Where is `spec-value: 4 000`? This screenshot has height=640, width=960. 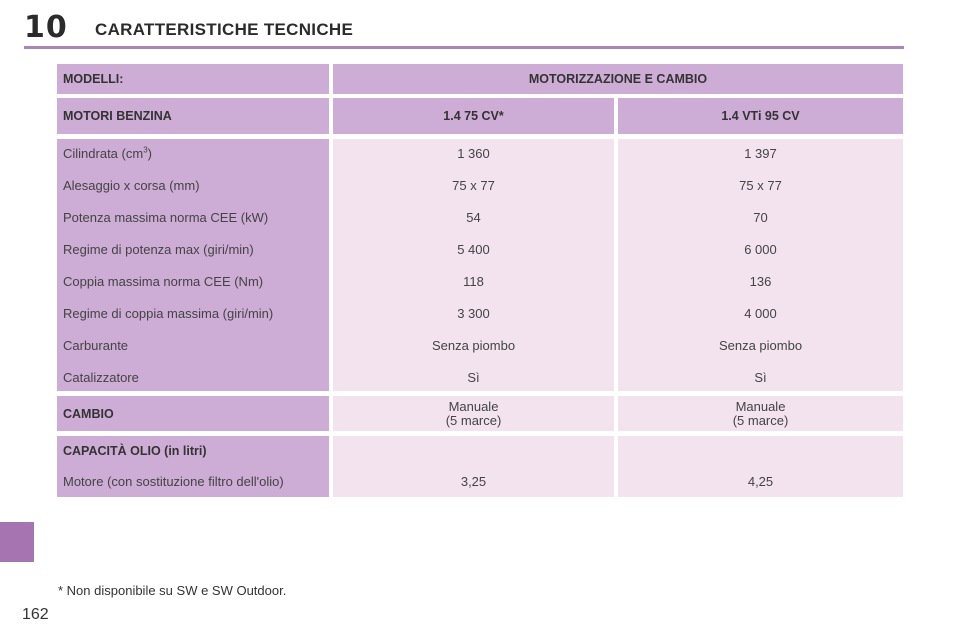 spec-value: 4 000 is located at coordinates (760, 313).